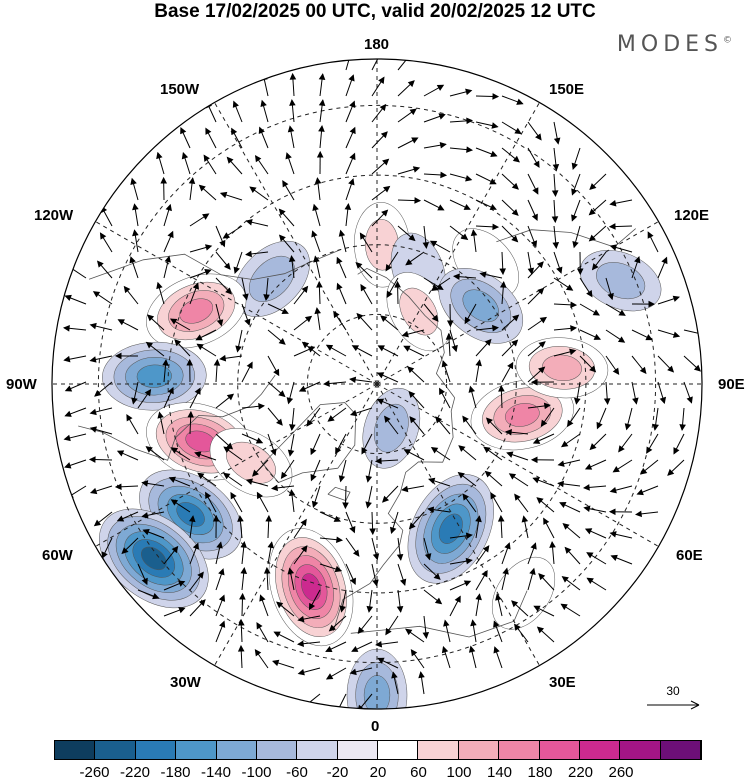 This screenshot has height=783, width=750. Describe the element at coordinates (459, 772) in the screenshot. I see `colorbar-tick-label: 100` at that location.